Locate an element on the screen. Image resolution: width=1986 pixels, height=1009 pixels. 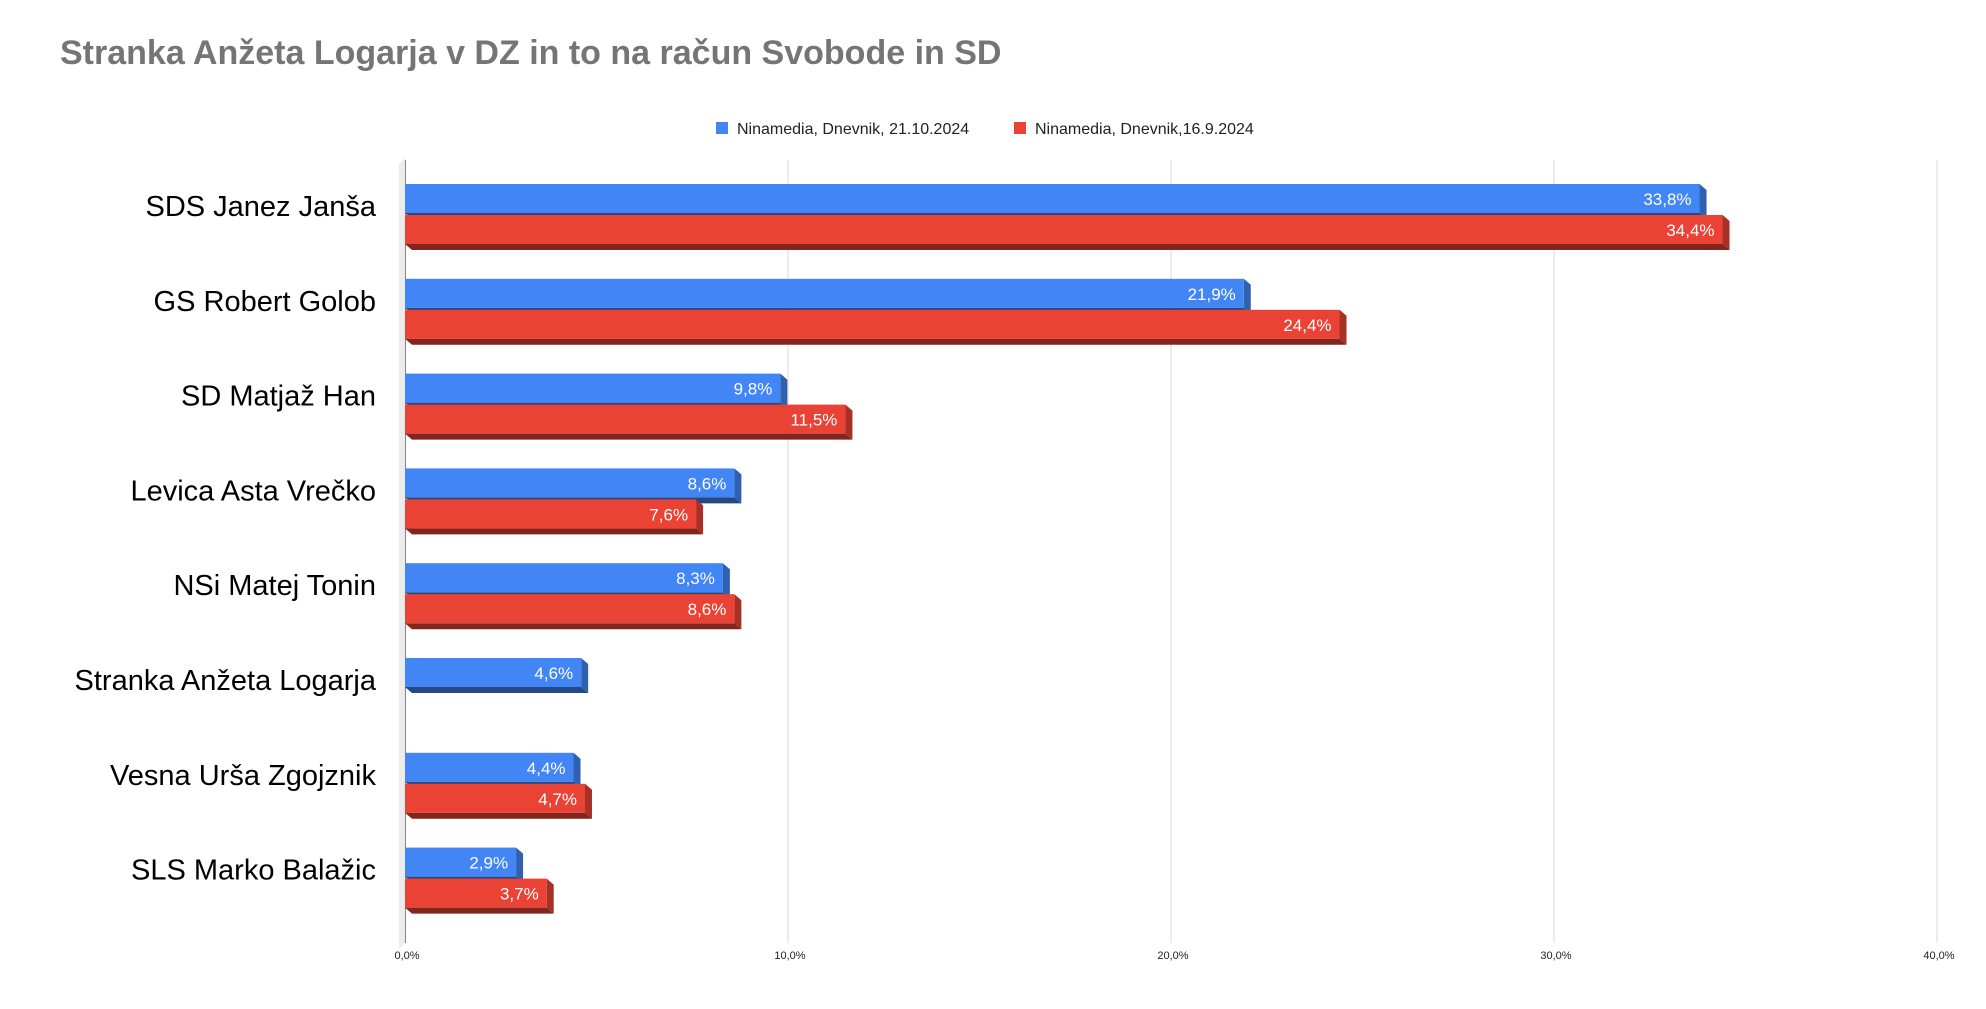
data-label-s2: 4,7% is located at coordinates (557, 799).